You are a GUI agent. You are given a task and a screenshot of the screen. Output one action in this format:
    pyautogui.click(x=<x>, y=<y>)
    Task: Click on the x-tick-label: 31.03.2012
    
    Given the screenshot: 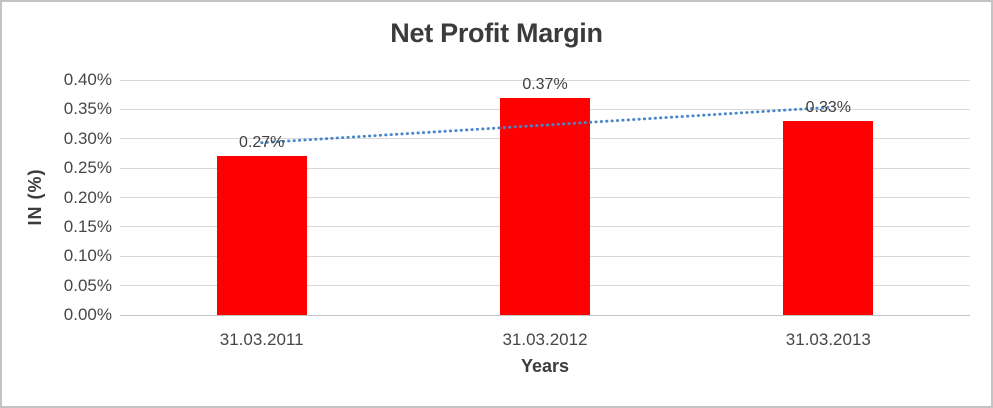 What is the action you would take?
    pyautogui.click(x=545, y=339)
    